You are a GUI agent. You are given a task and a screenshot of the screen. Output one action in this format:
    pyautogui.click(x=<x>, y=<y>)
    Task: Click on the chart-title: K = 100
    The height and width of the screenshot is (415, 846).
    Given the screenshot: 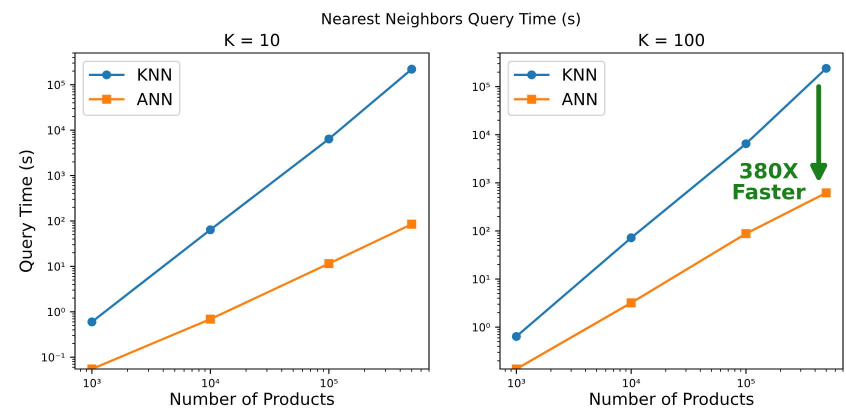 What is the action you would take?
    pyautogui.click(x=671, y=40)
    